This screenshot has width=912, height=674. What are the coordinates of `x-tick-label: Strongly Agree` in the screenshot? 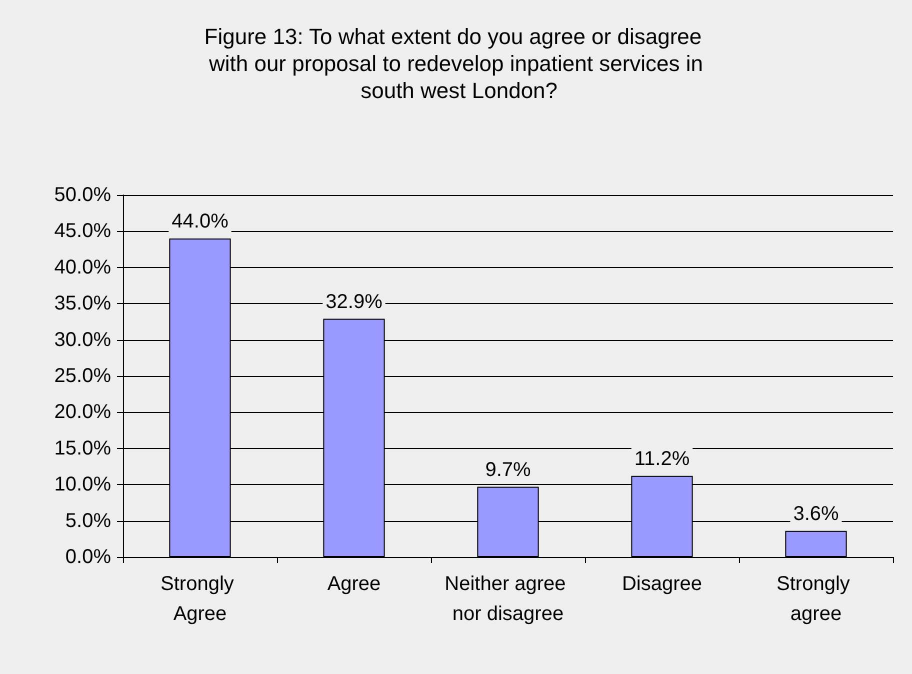 It's located at (200, 599).